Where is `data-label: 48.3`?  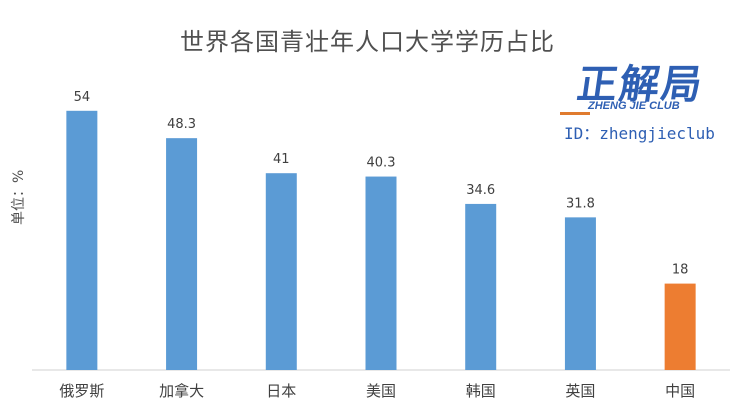 data-label: 48.3 is located at coordinates (181, 124).